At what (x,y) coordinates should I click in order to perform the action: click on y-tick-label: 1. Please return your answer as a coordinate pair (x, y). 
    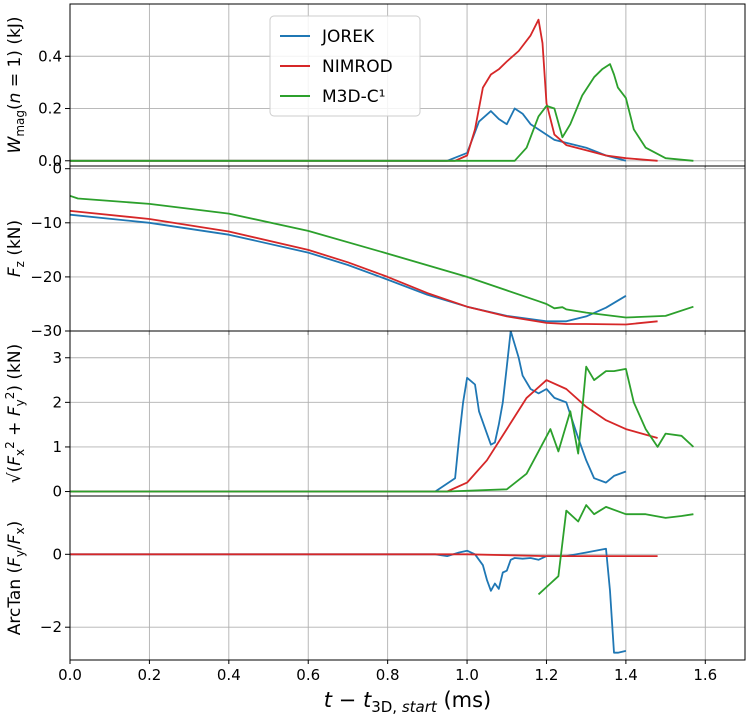
    Looking at the image, I should click on (57, 447).